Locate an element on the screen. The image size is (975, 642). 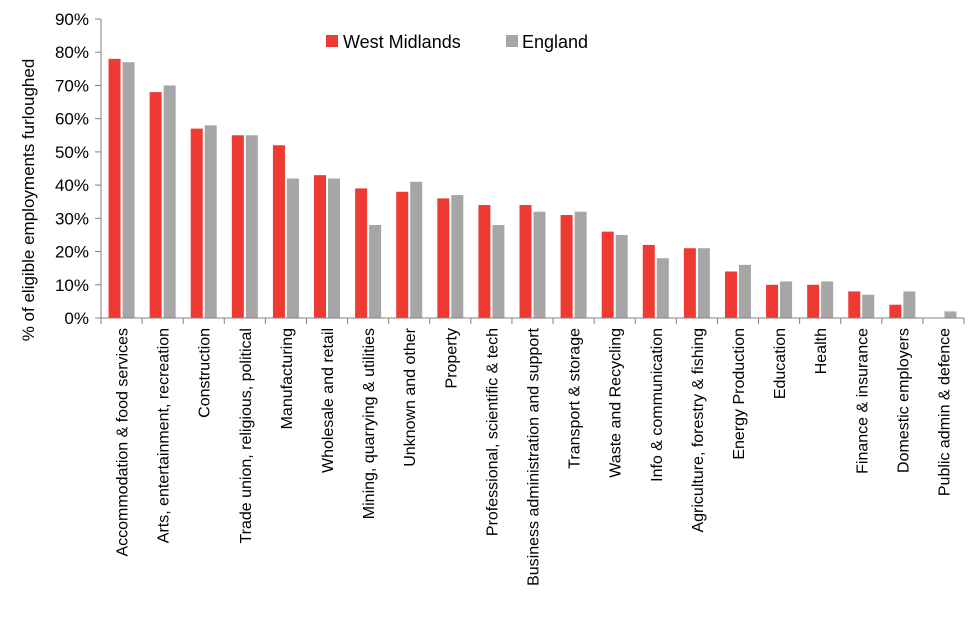
legend-swatch-england is located at coordinates (512, 41).